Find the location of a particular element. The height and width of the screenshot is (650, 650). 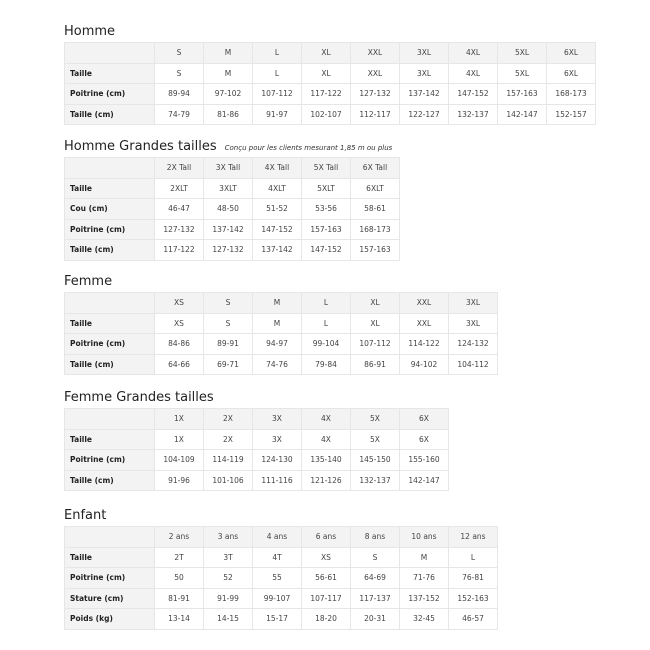

table-cell: 3XLT is located at coordinates (228, 188).